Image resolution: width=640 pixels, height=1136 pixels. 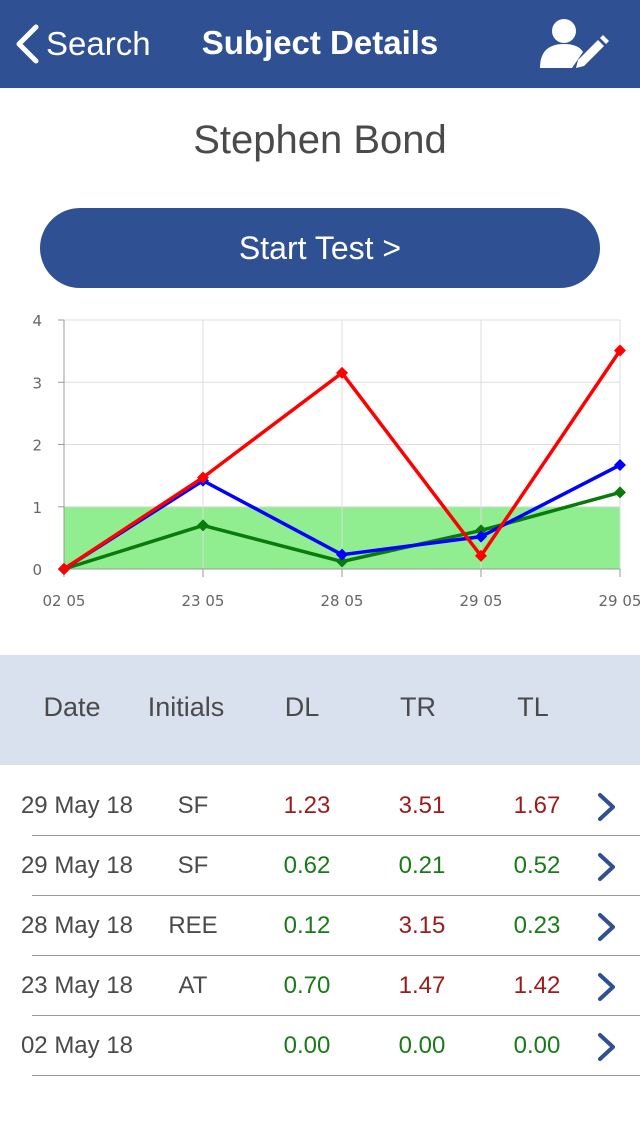 I want to click on row-tr: 1.47, so click(x=422, y=985).